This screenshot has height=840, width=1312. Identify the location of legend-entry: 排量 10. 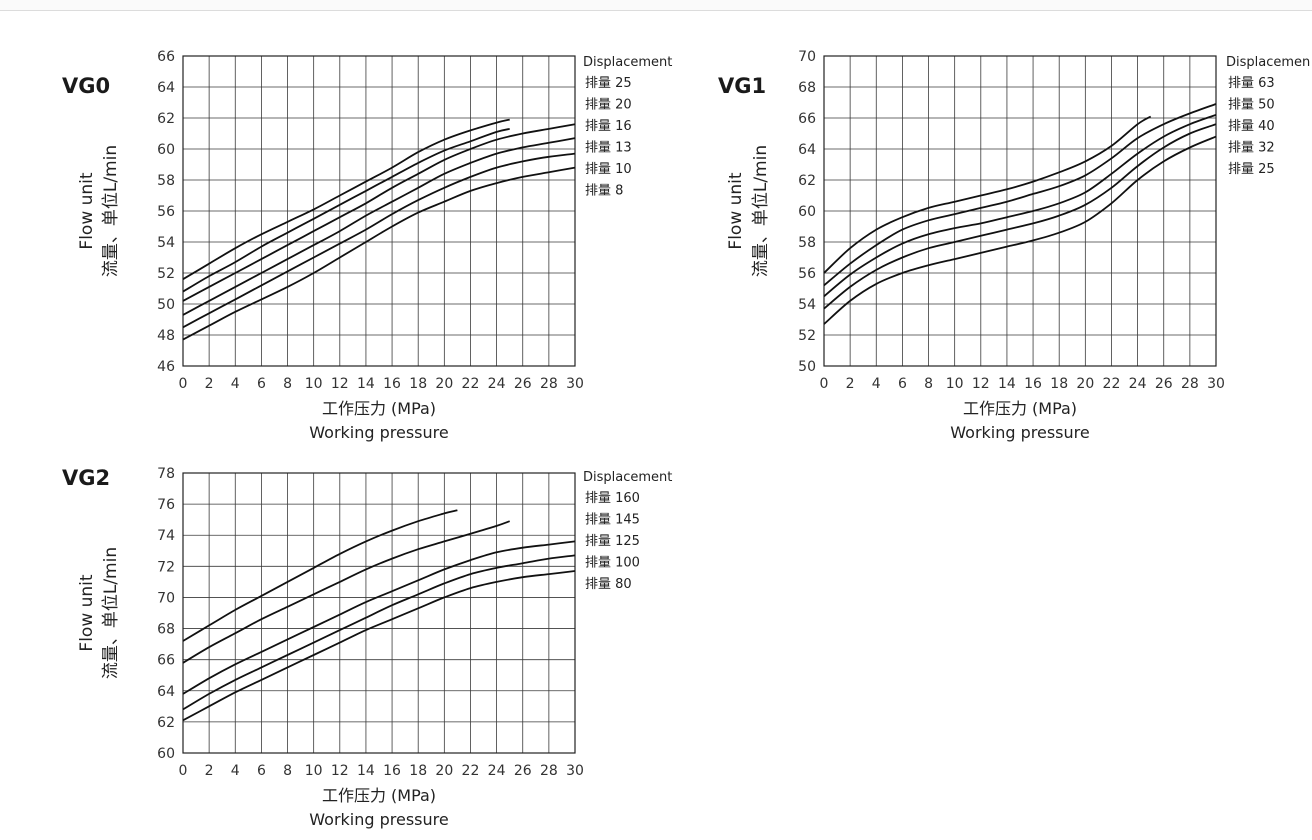
(608, 169).